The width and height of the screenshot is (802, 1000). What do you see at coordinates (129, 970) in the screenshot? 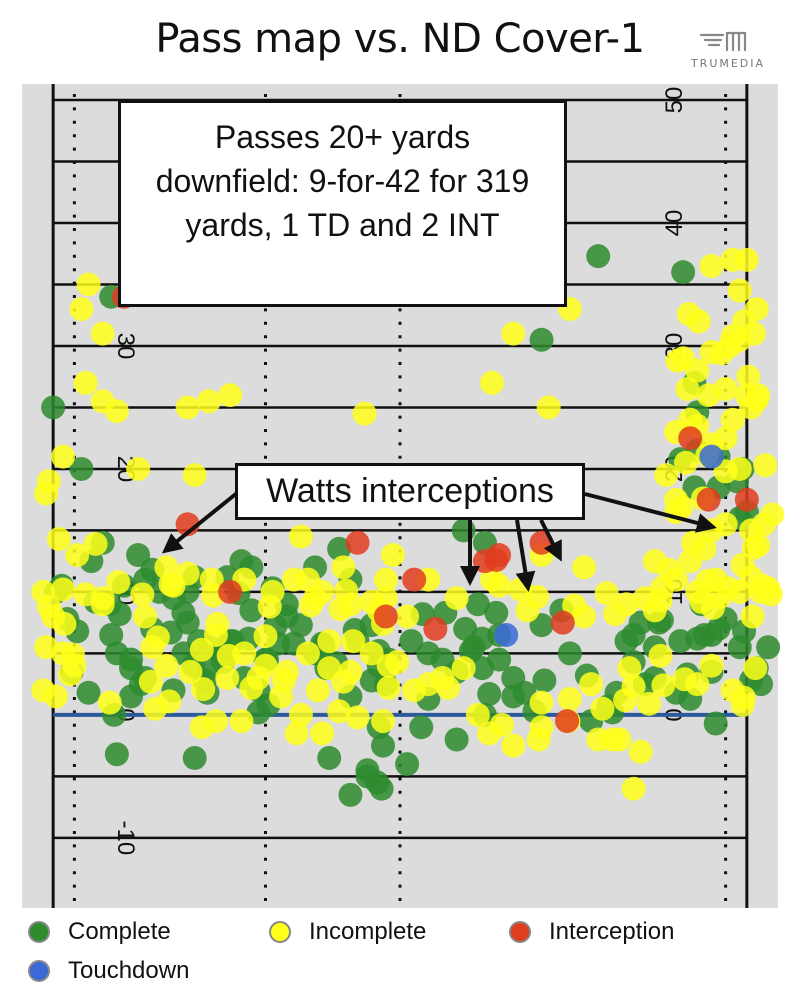
I see `legend-touchdown-label: Touchdown` at bounding box center [129, 970].